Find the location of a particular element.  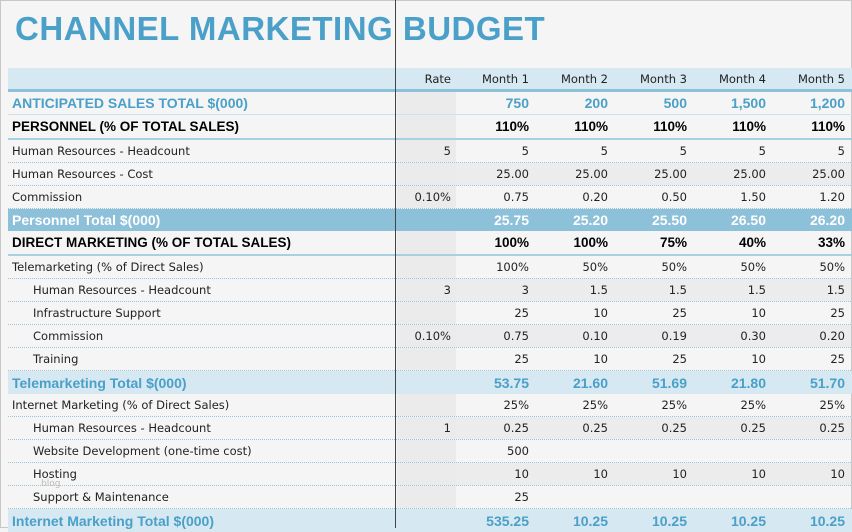

month-2-cell: 50% is located at coordinates (595, 267).